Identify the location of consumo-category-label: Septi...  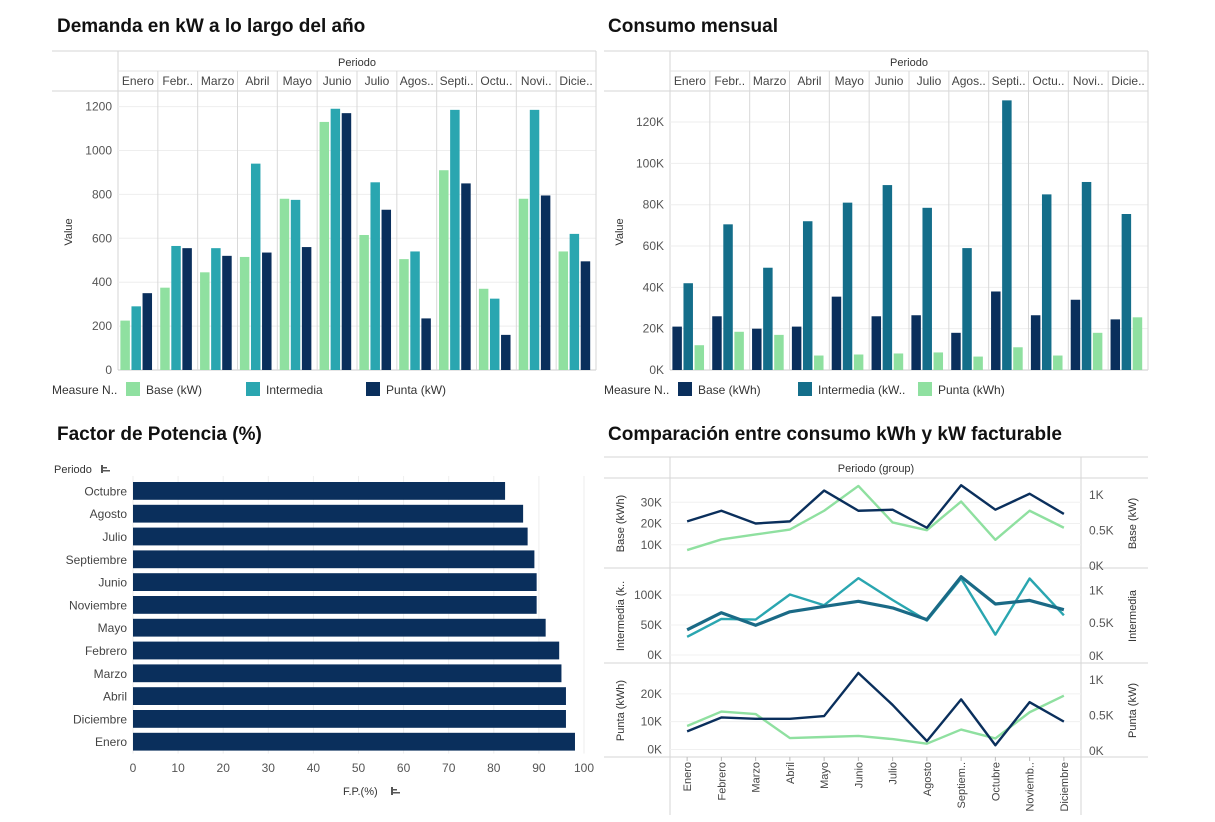
(1009, 81).